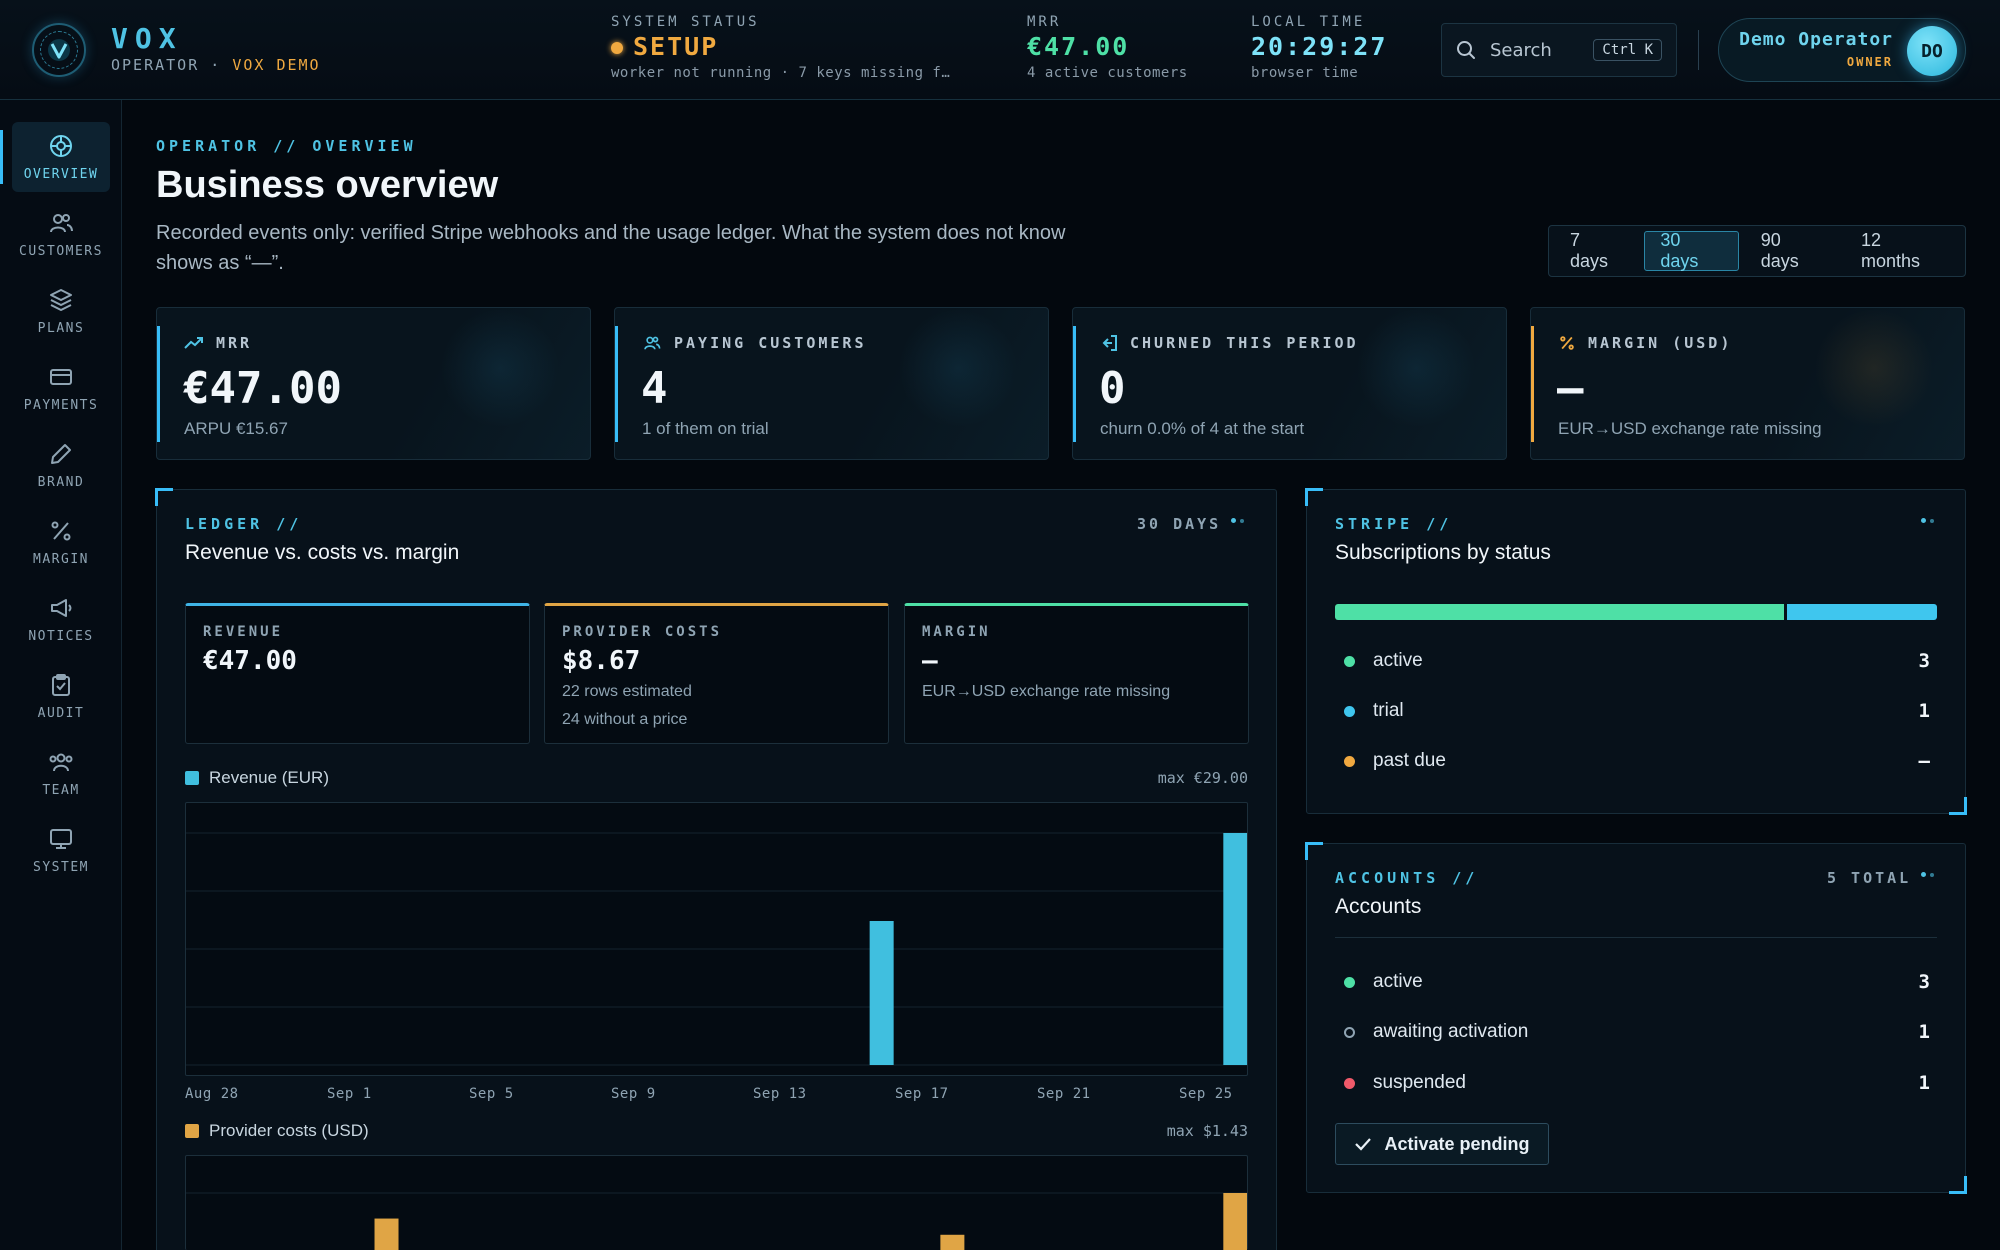 The image size is (2000, 1250). What do you see at coordinates (61, 376) in the screenshot?
I see `card-icon` at bounding box center [61, 376].